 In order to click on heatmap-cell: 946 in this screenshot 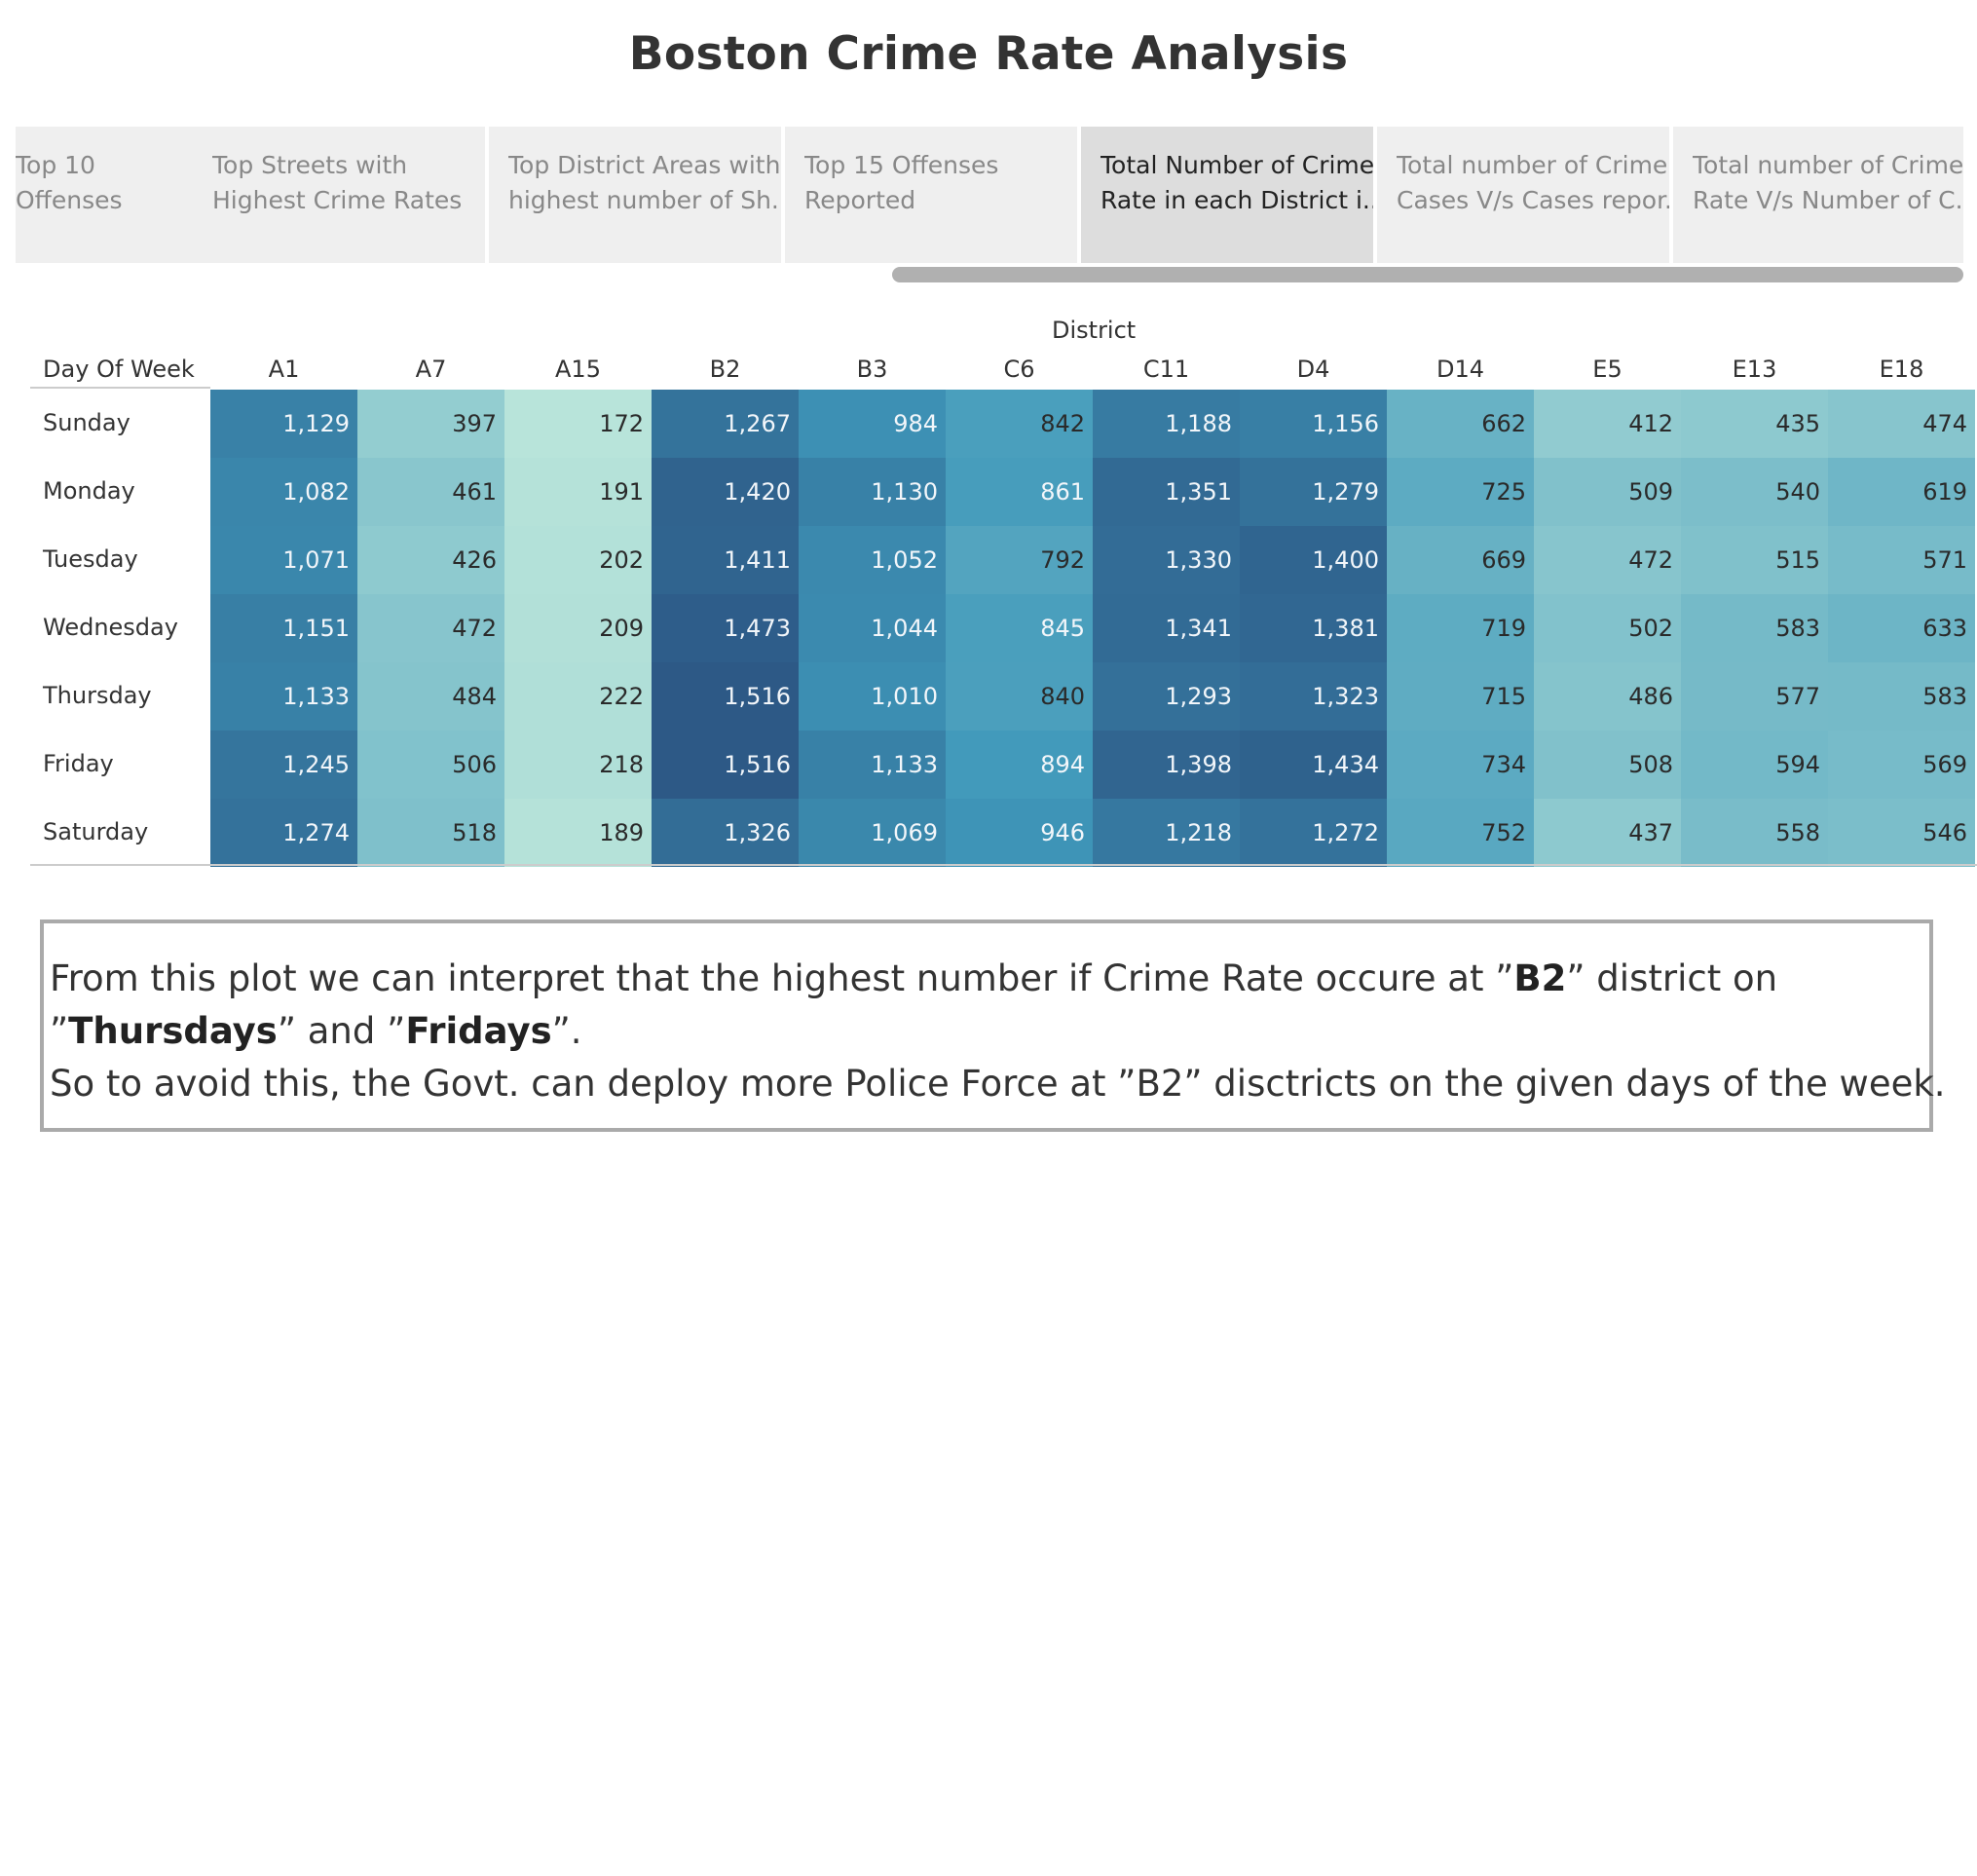, I will do `click(1019, 833)`.